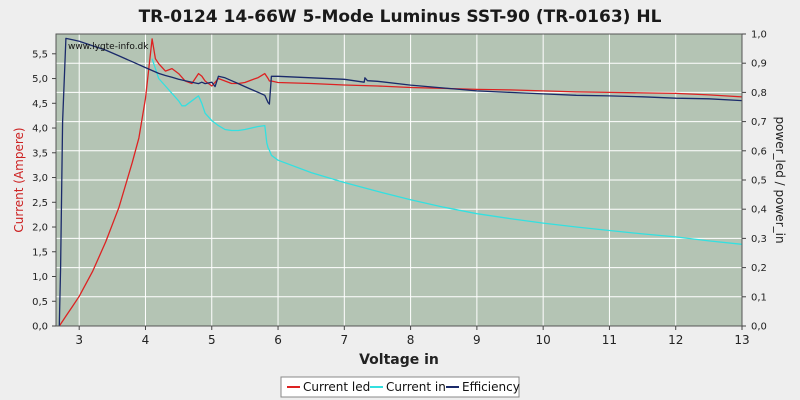 Image resolution: width=800 pixels, height=400 pixels. What do you see at coordinates (79, 340) in the screenshot?
I see `x-tick-label: 3` at bounding box center [79, 340].